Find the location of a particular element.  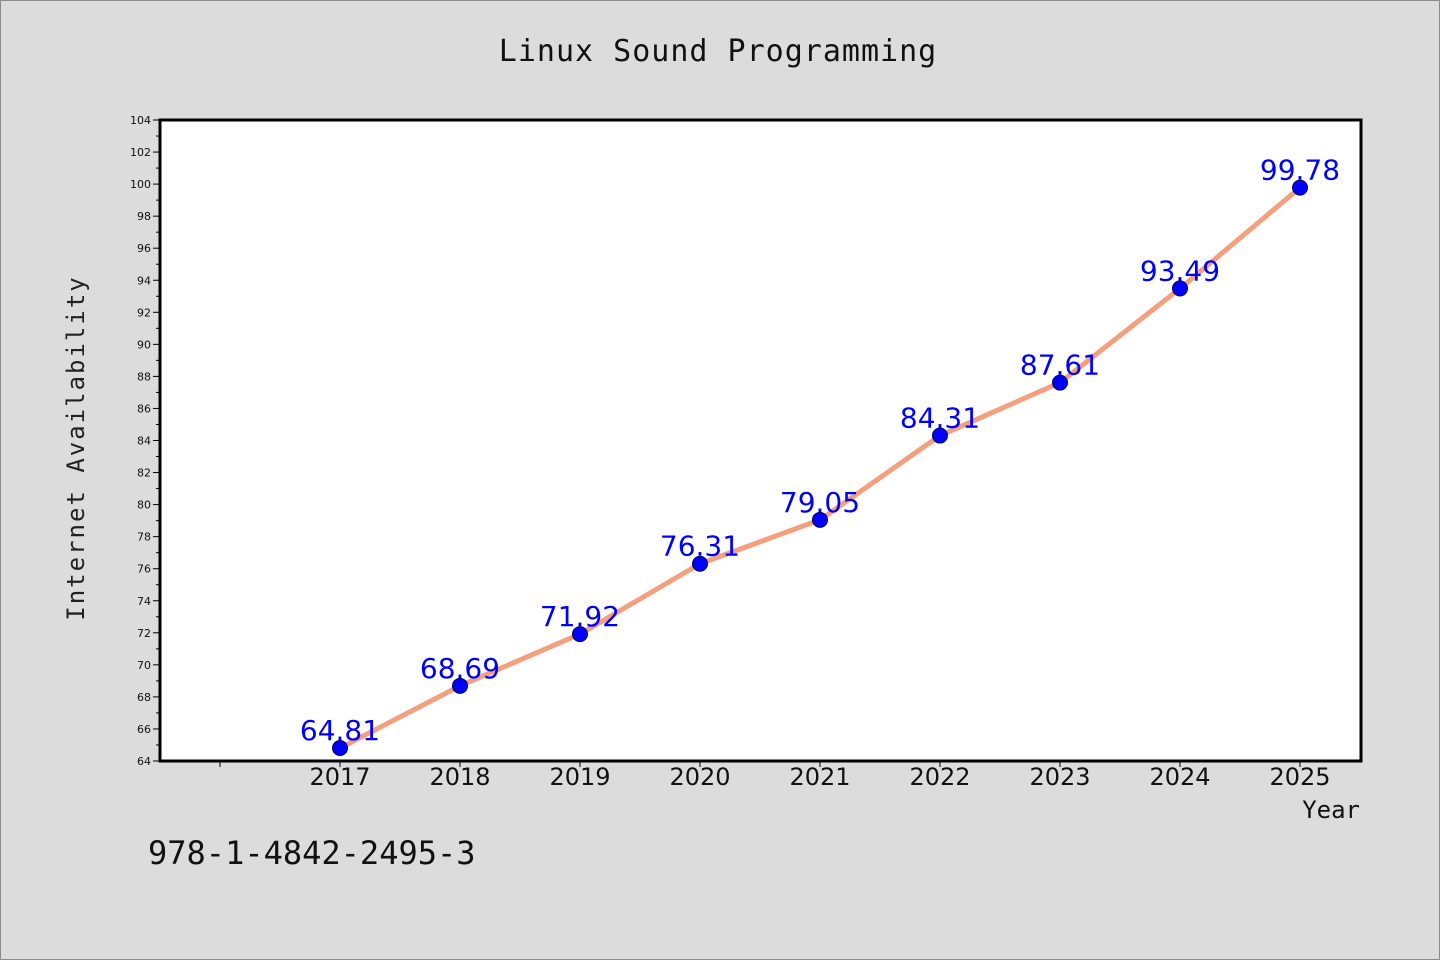

x-tick-label: 2020 is located at coordinates (699, 777).